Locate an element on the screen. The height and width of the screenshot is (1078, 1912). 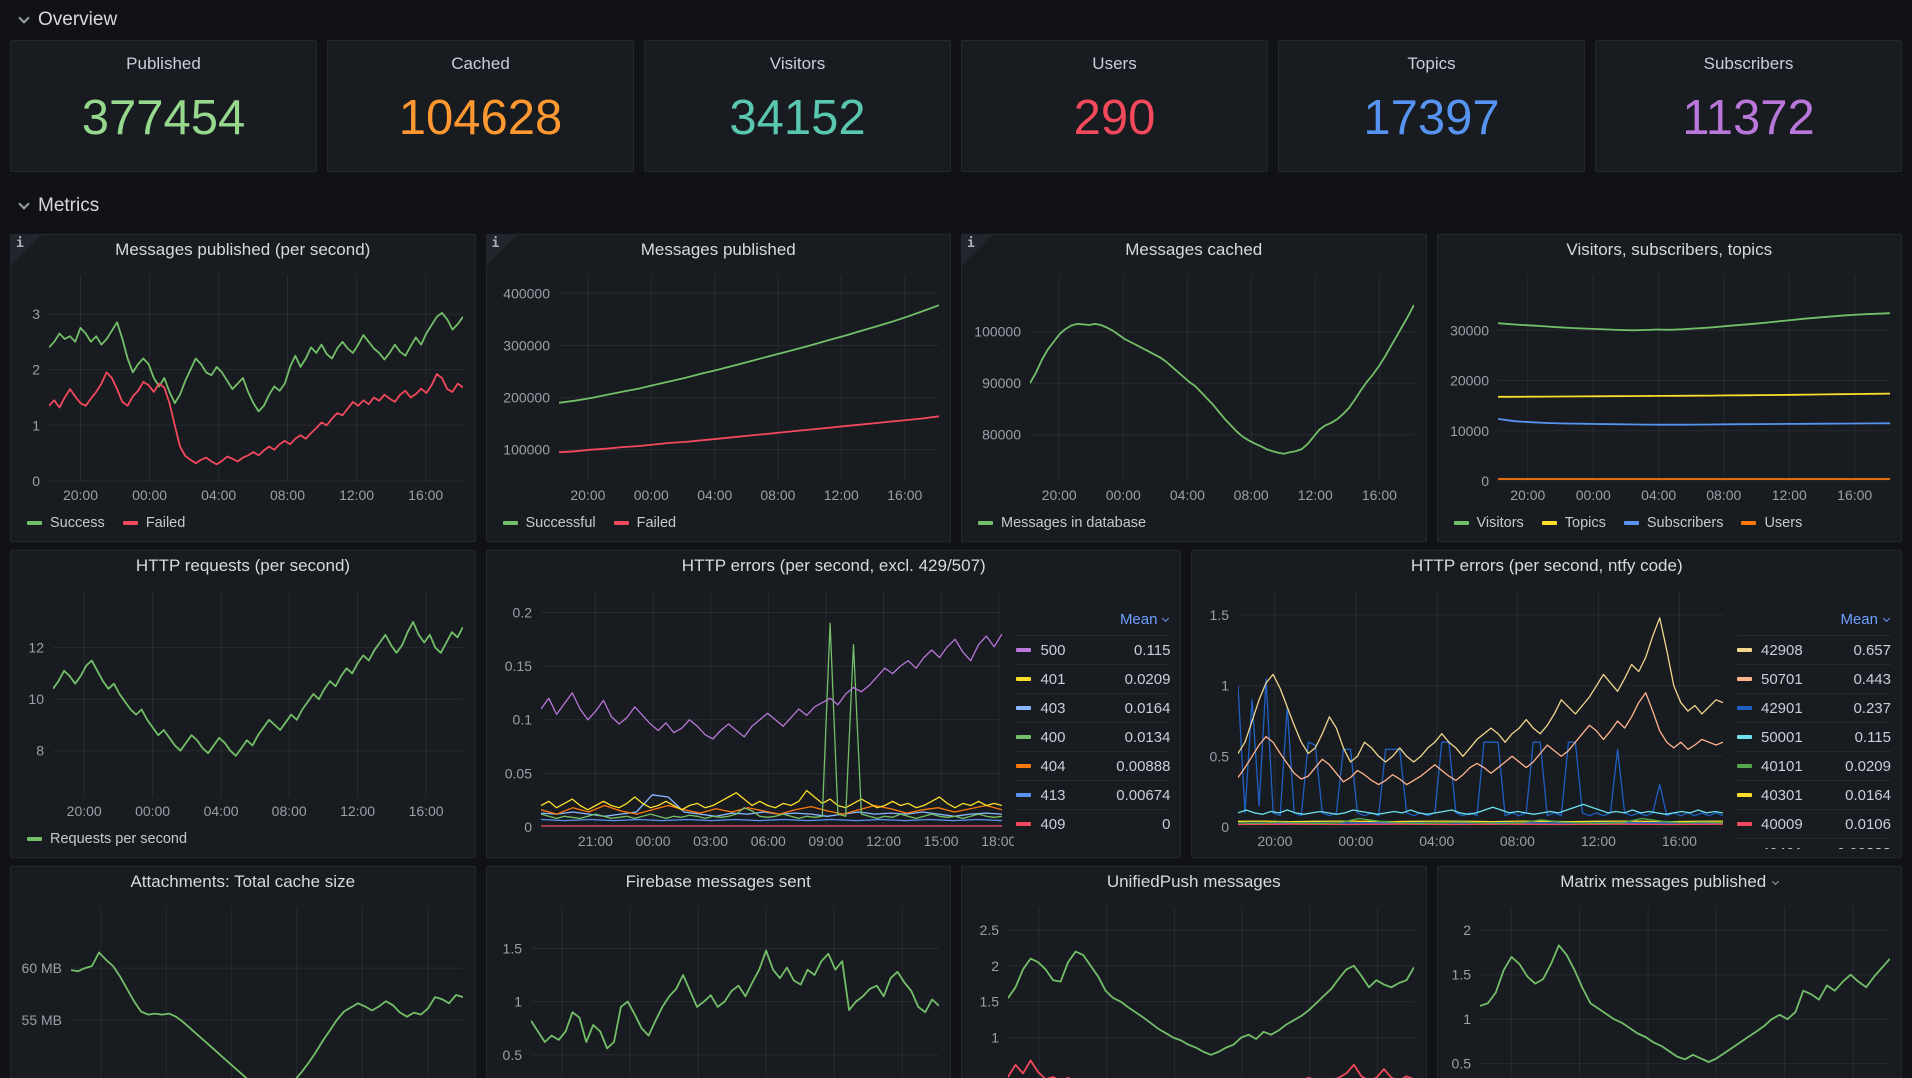
table-row: 413 0.00674 is located at coordinates (1093, 794).